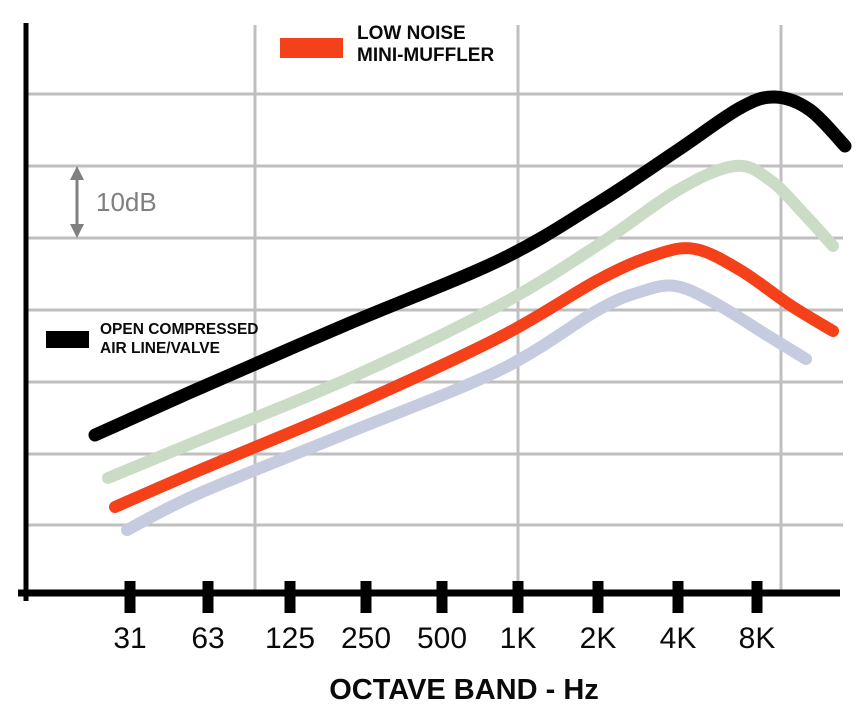  I want to click on legend-mini-muffler-line2: MINI-MUFFLER, so click(425, 55).